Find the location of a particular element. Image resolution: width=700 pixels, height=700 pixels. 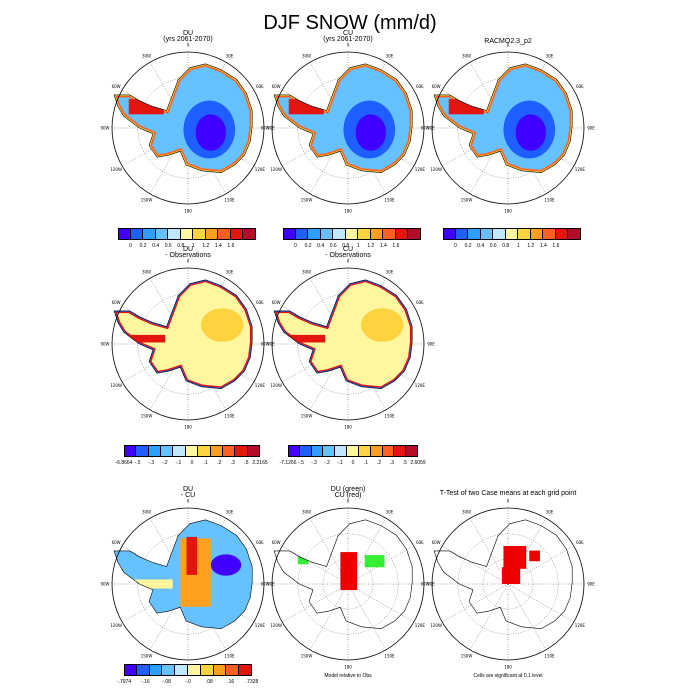

colorbar-tick-label: -.2 is located at coordinates (164, 463).